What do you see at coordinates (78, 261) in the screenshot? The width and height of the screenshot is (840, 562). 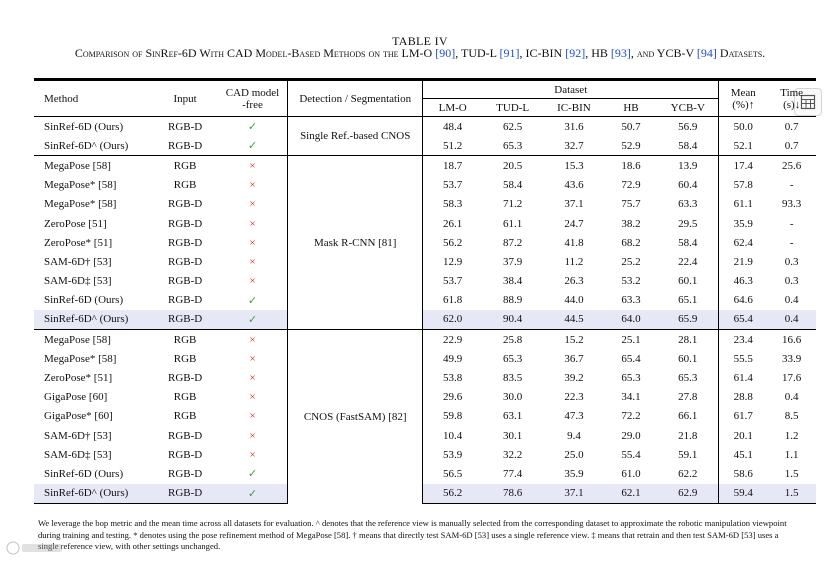 I see `method-cell: SAM-6D† [53]` at bounding box center [78, 261].